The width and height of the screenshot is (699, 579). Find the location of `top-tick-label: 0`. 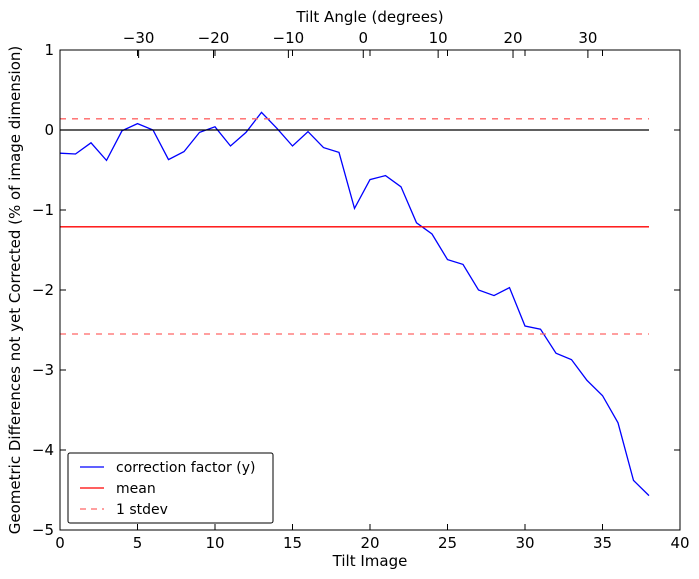

top-tick-label: 0 is located at coordinates (363, 38).